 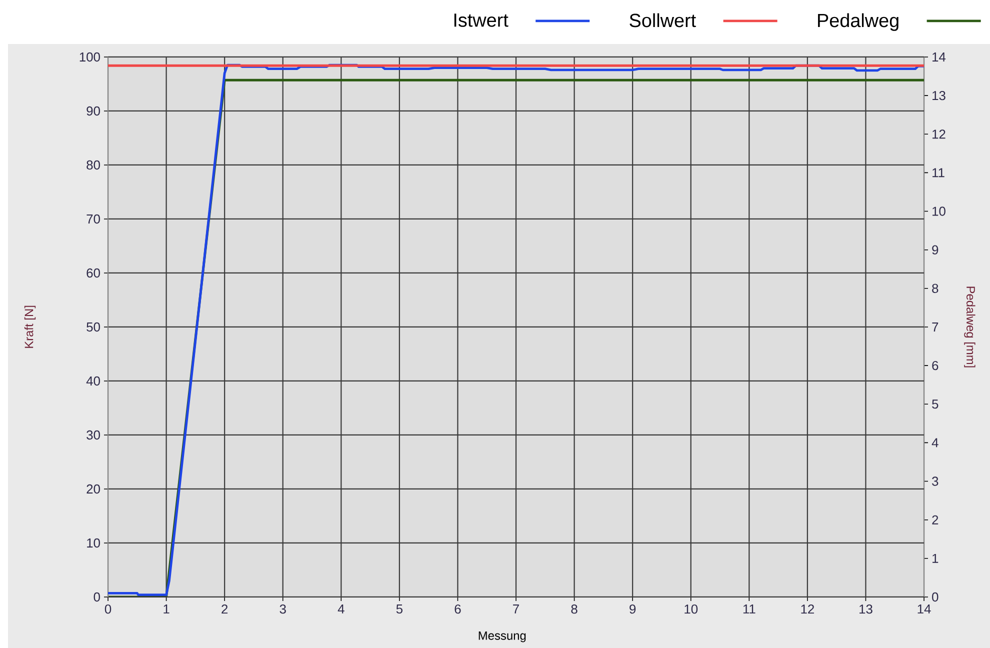 I want to click on y2-tick-label: 13, so click(x=939, y=95).